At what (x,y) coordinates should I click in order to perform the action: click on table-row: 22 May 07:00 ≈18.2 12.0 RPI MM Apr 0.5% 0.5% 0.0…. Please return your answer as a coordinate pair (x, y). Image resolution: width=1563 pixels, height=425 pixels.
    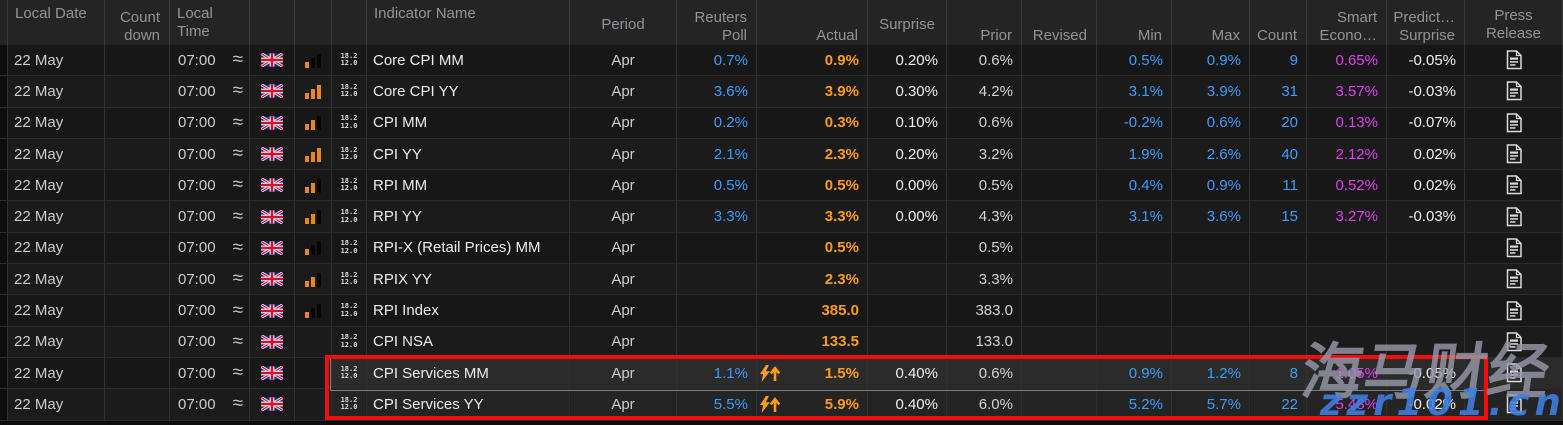
    Looking at the image, I should click on (781, 186).